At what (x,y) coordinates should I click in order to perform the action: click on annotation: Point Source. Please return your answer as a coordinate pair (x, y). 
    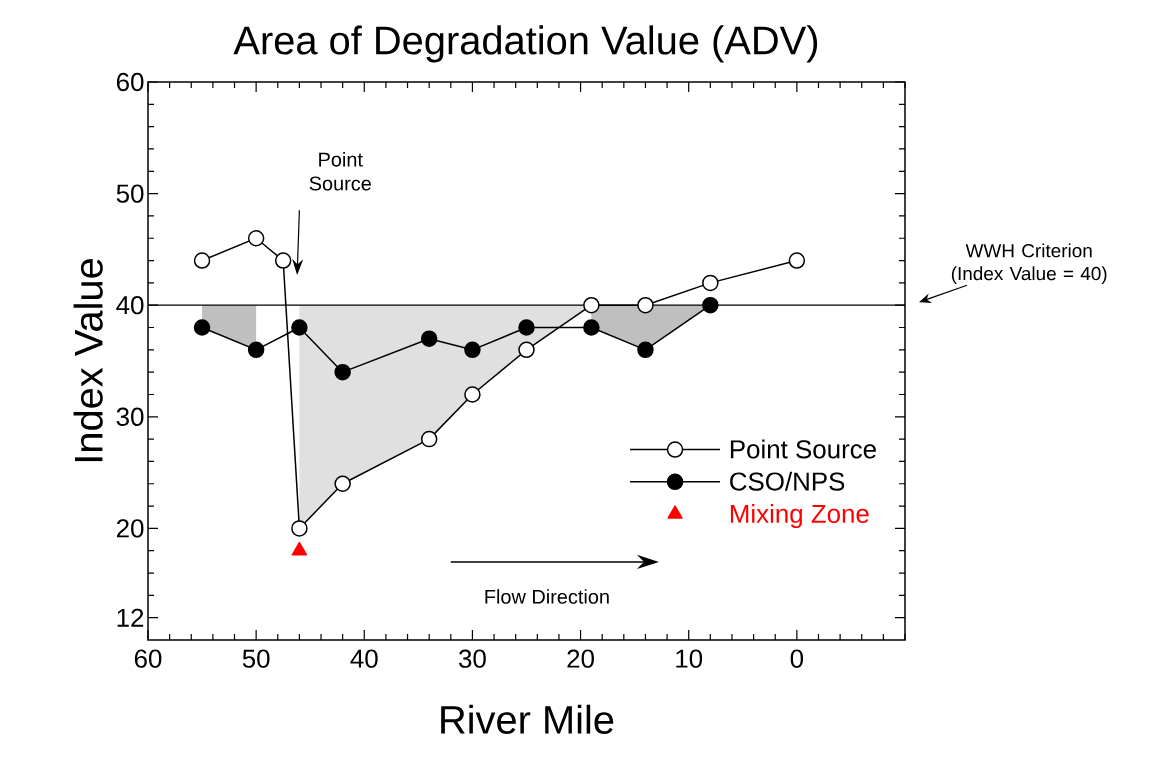
    Looking at the image, I should click on (340, 171).